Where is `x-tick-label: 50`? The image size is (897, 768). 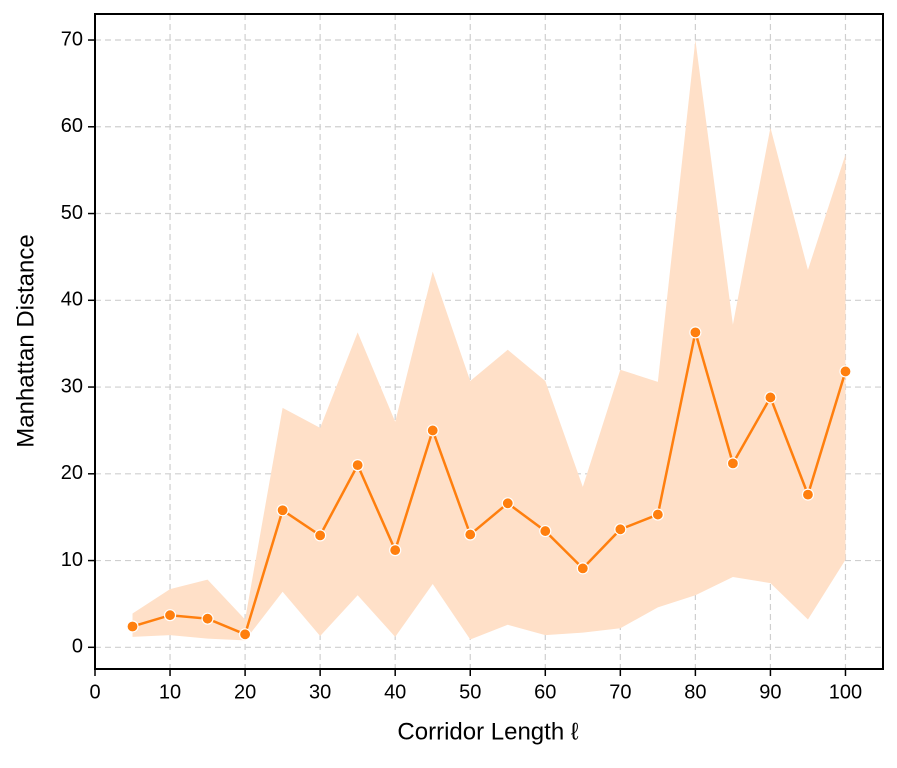
x-tick-label: 50 is located at coordinates (470, 692).